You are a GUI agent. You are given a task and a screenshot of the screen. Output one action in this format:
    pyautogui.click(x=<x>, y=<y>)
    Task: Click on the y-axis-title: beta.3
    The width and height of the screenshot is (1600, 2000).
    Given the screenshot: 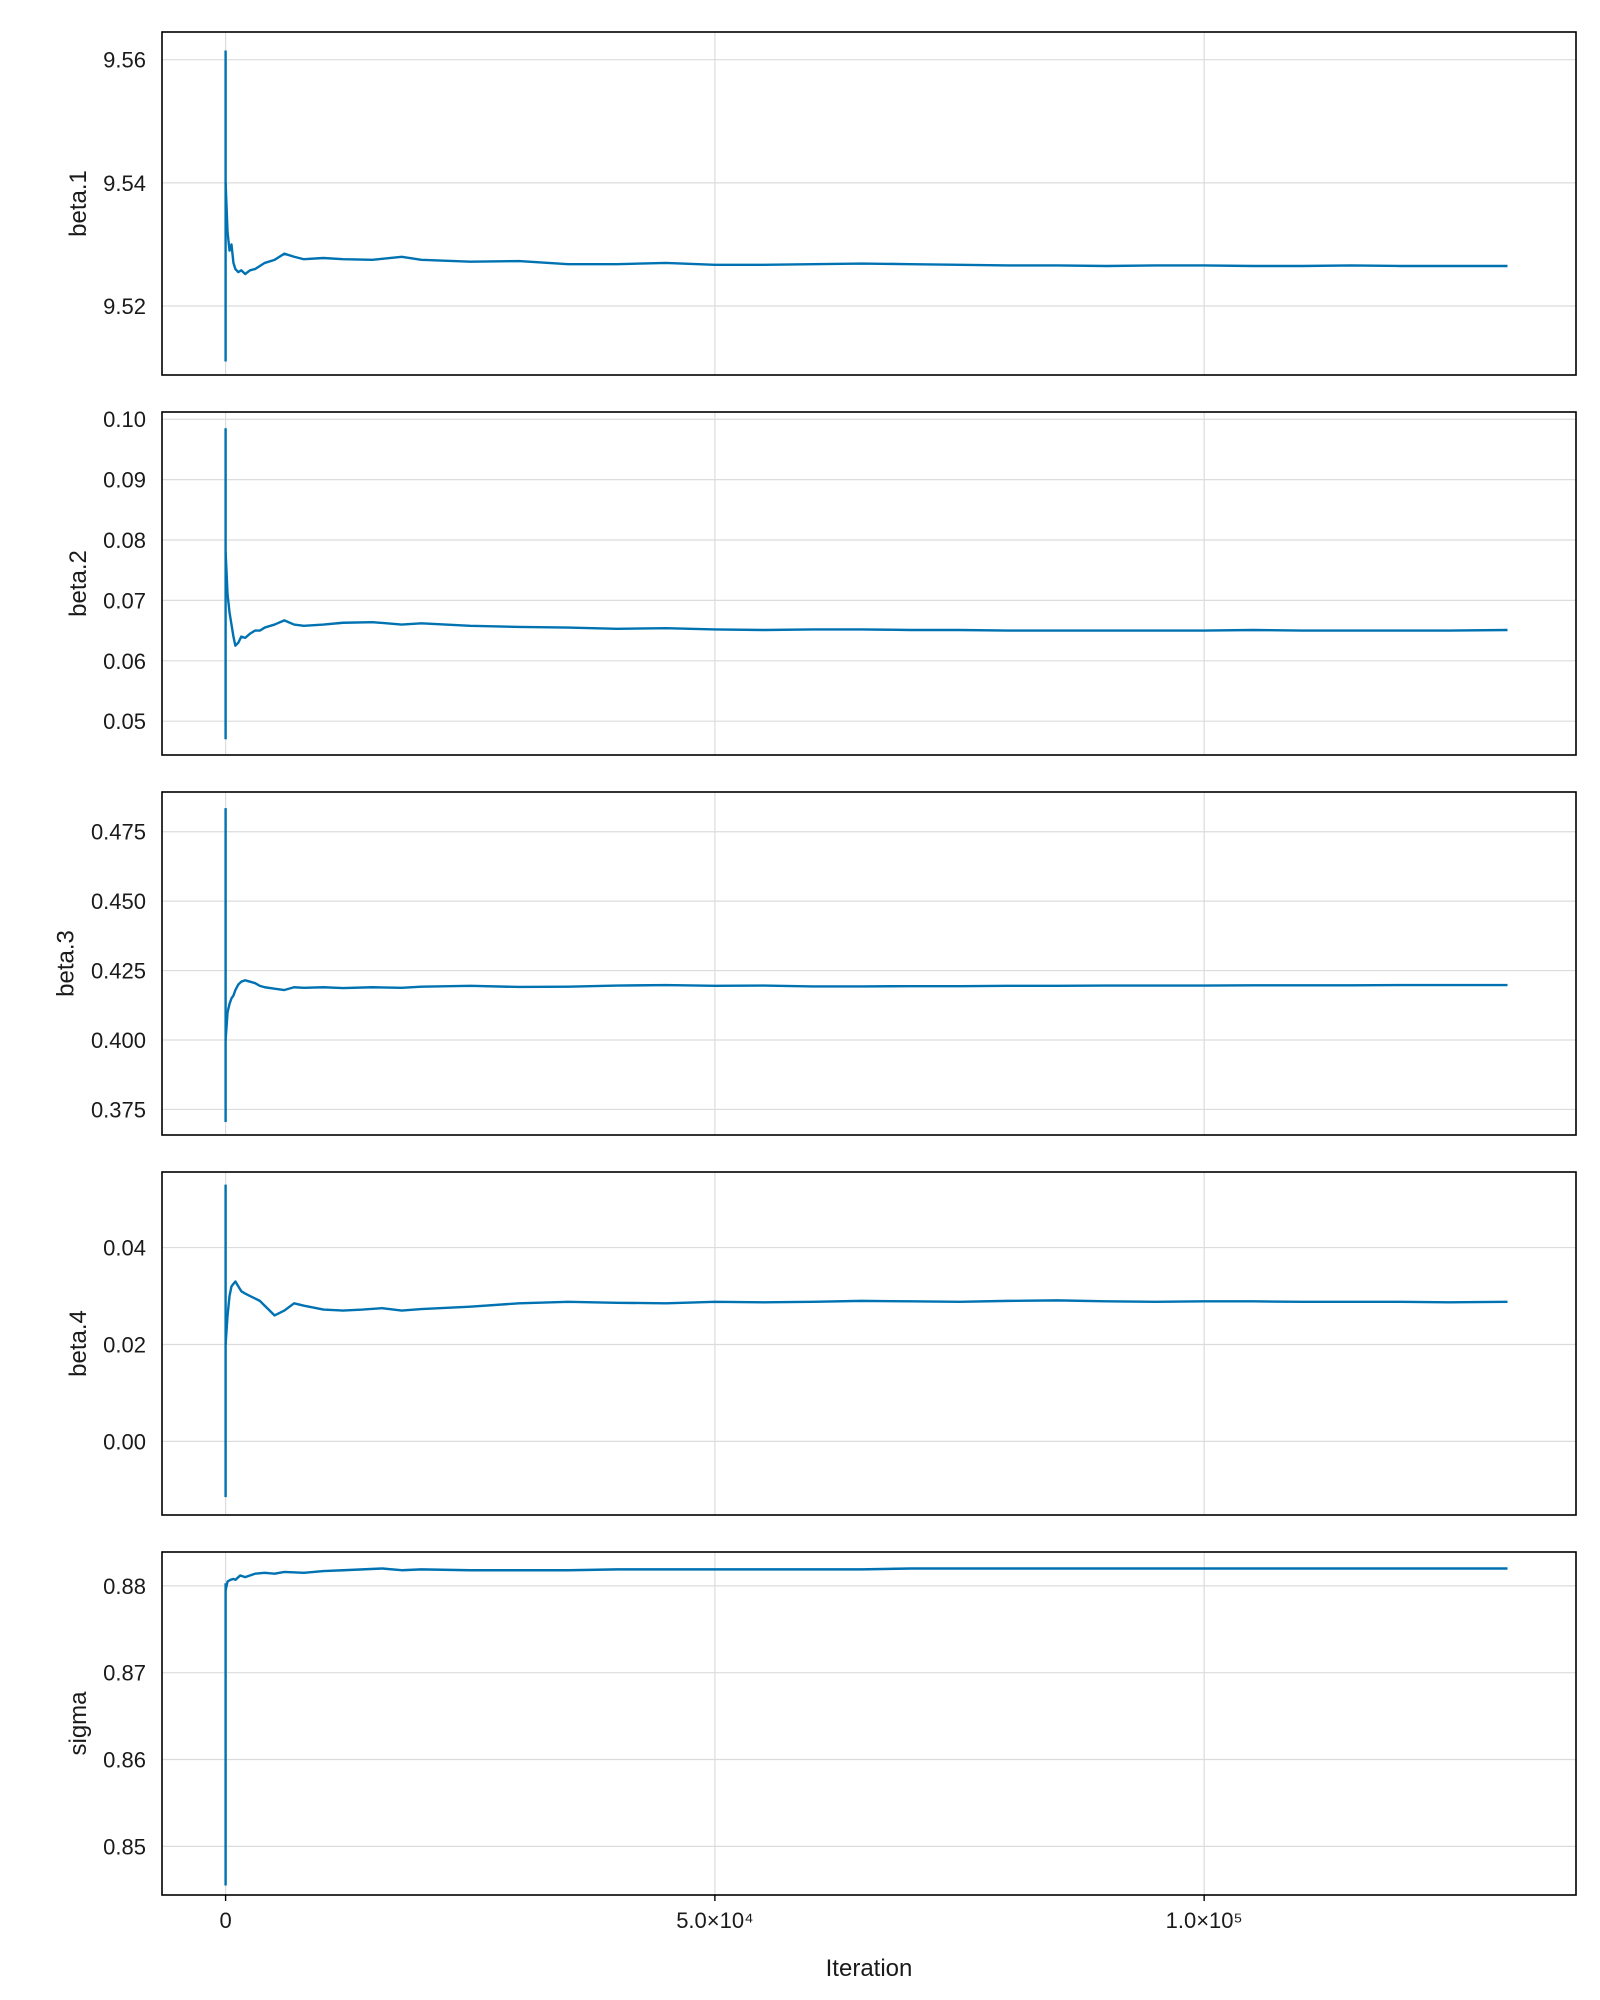 What is the action you would take?
    pyautogui.click(x=66, y=963)
    